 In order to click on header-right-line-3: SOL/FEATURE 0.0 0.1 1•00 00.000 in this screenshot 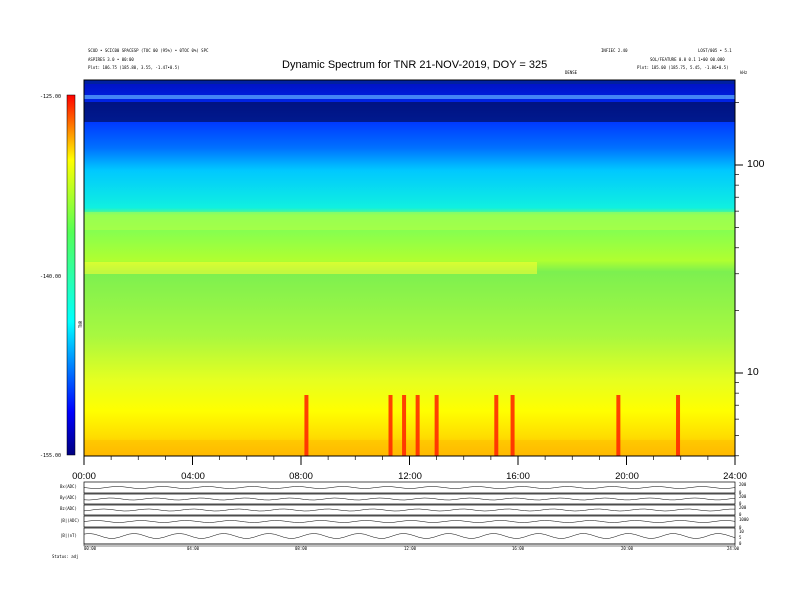, I will do `click(687, 59)`.